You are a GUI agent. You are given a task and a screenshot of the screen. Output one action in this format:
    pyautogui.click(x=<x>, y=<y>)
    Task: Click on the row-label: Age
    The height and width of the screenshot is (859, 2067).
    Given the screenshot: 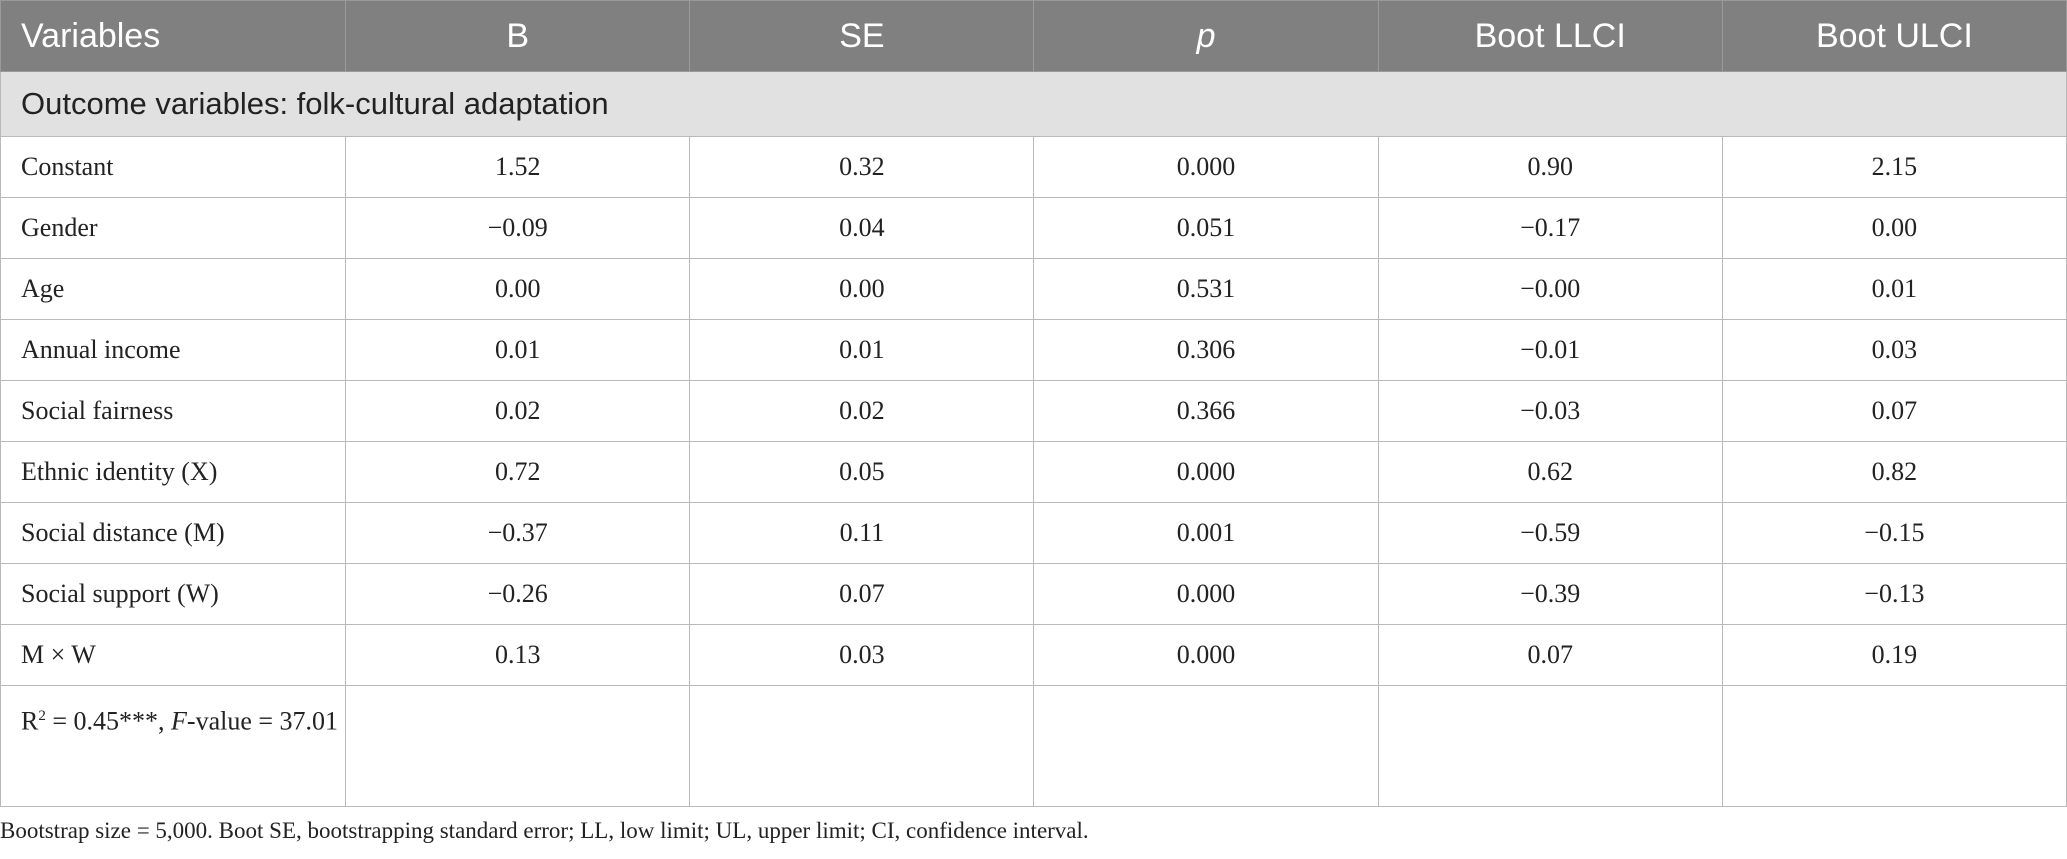 What is the action you would take?
    pyautogui.click(x=173, y=289)
    